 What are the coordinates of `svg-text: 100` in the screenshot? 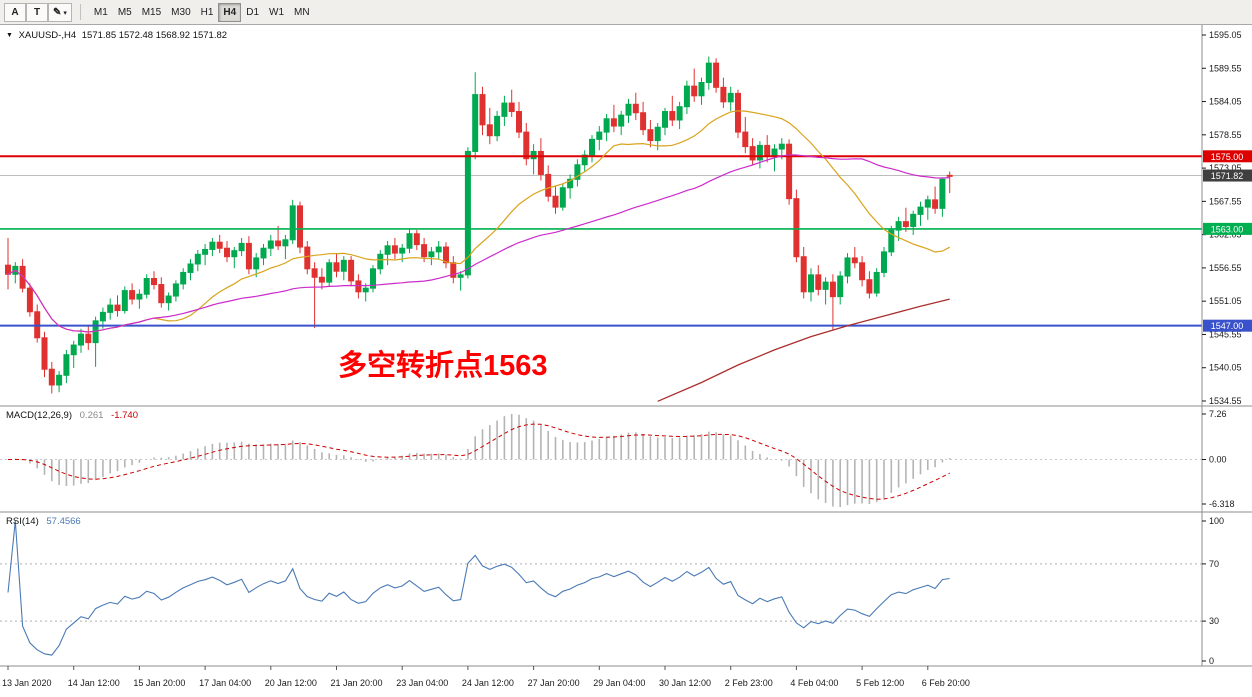 It's located at (1216, 521).